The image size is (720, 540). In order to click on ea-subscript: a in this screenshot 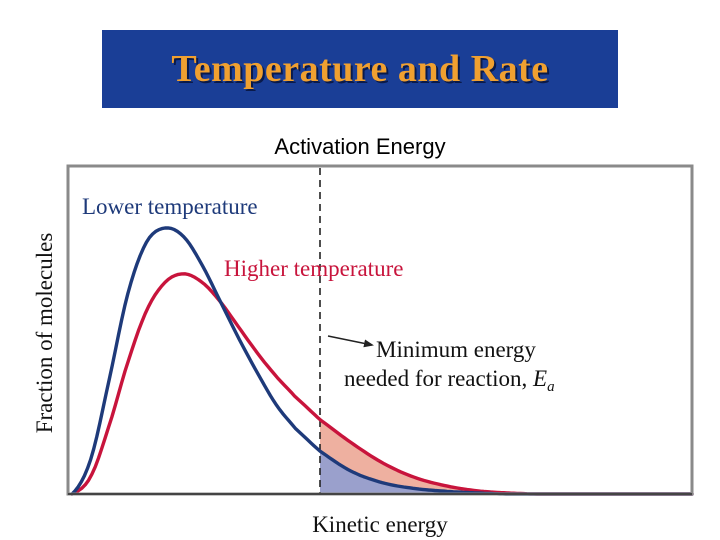, I will do `click(551, 387)`.